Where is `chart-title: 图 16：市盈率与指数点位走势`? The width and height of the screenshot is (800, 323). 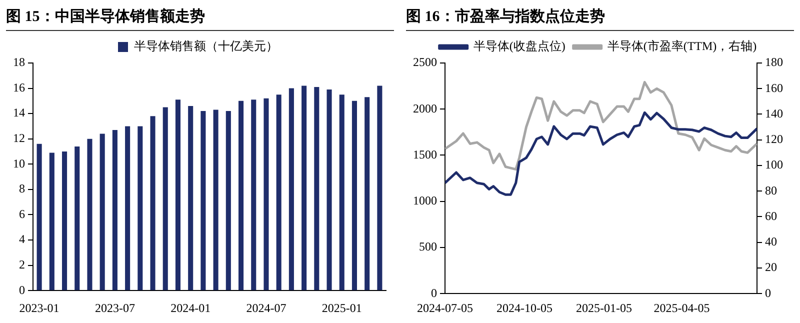
chart-title: 图 16：市盈率与指数点位走势 is located at coordinates (600, 17).